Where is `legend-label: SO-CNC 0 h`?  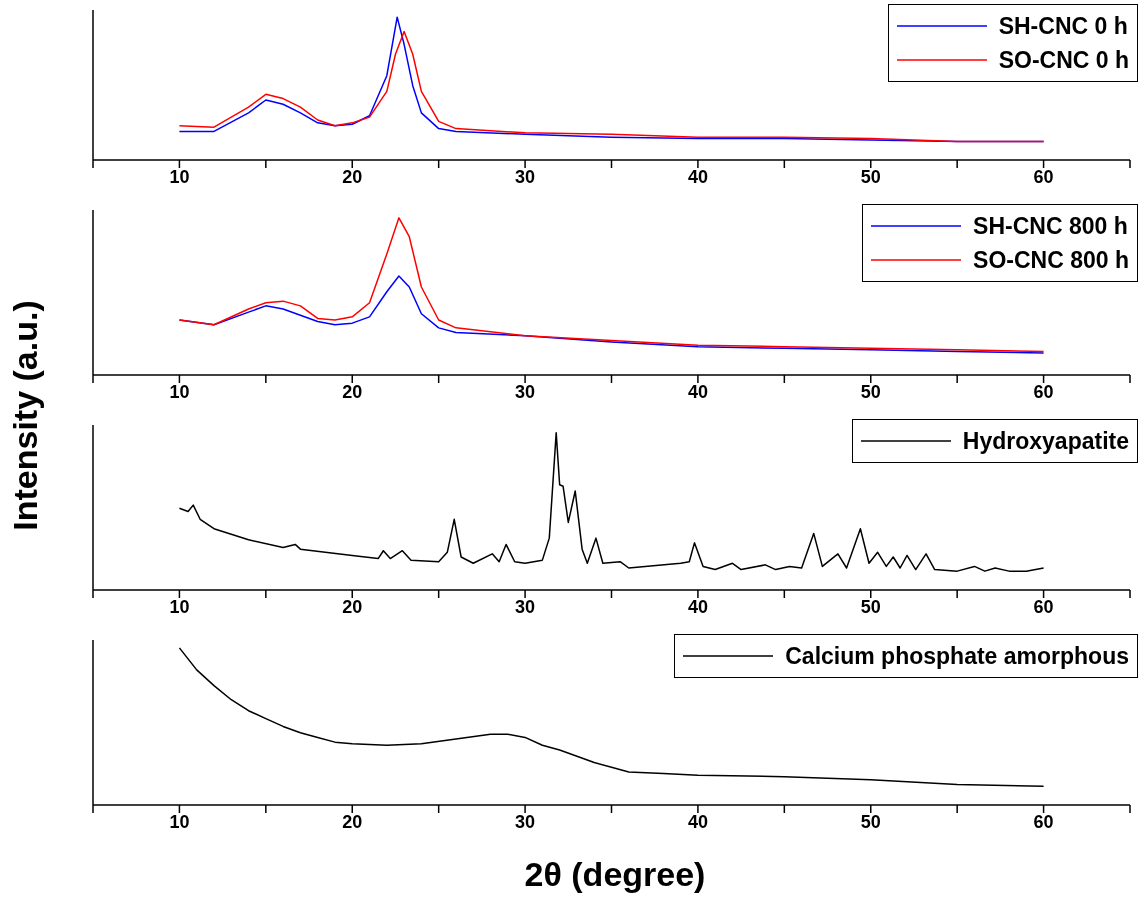 legend-label: SO-CNC 0 h is located at coordinates (1063, 60).